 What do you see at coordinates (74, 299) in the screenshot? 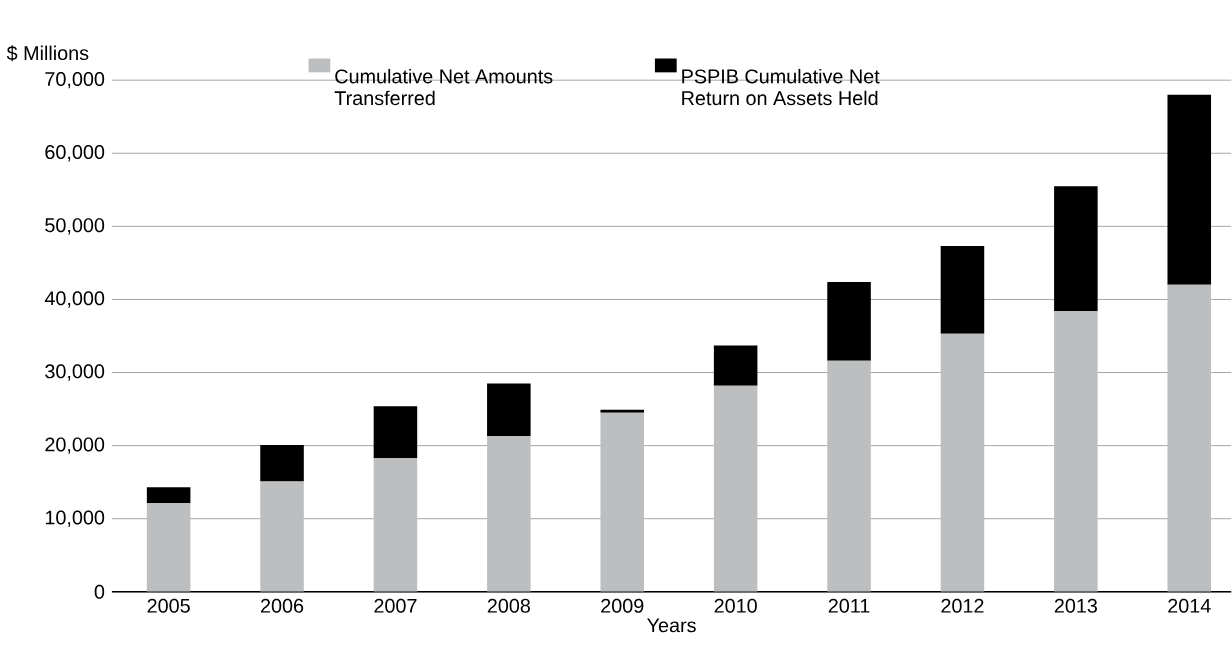
I see `y-tick-label: 40,000` at bounding box center [74, 299].